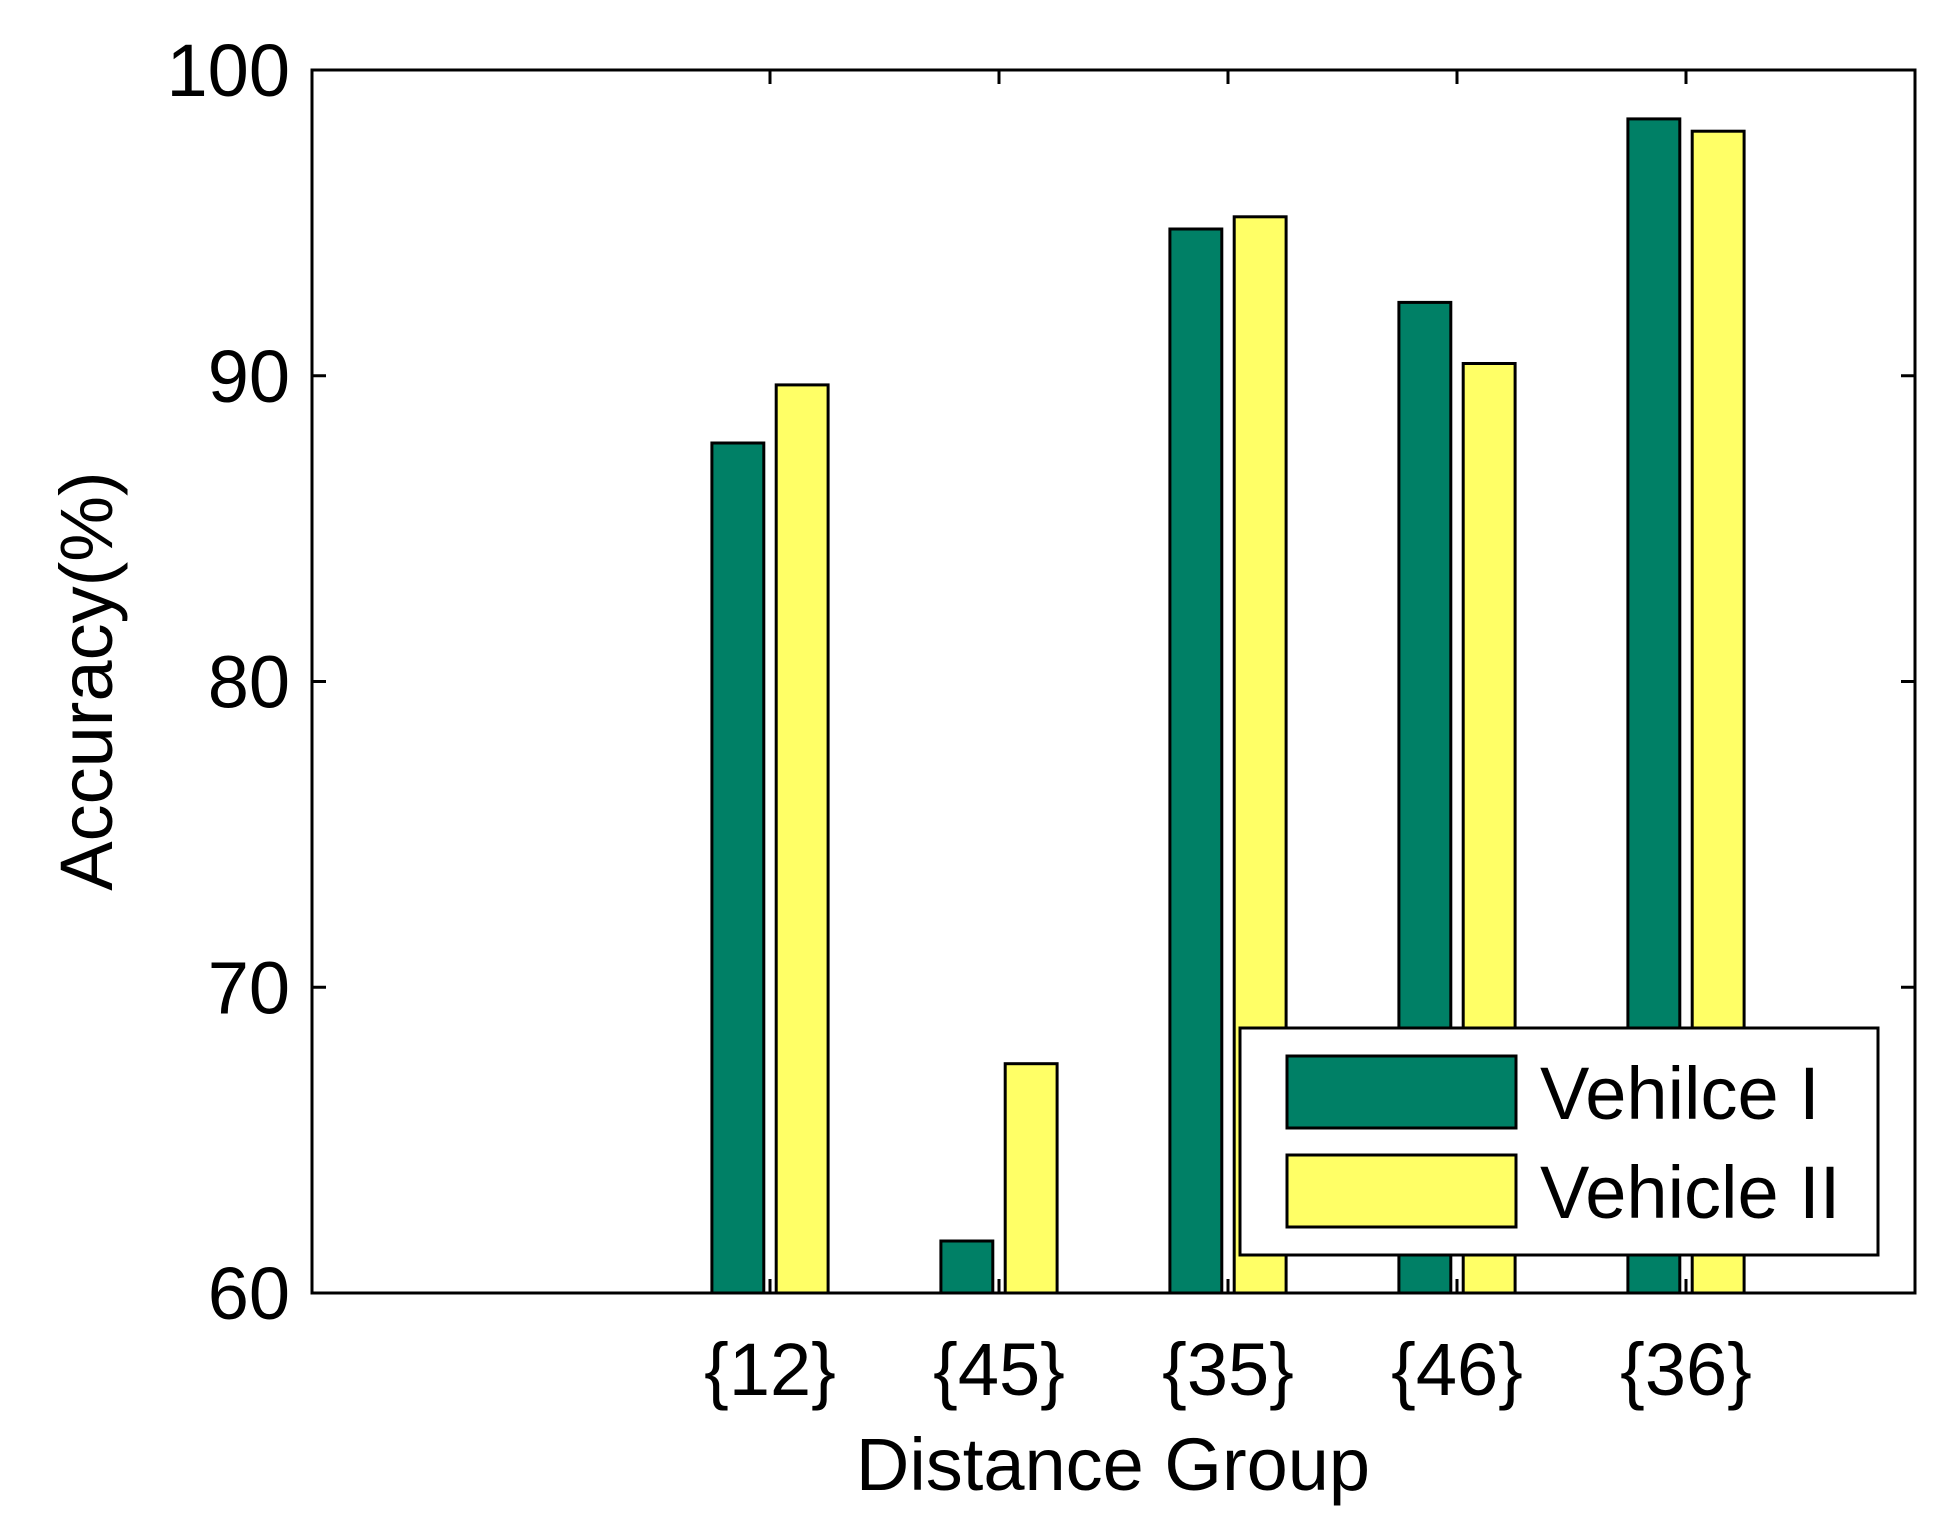 The width and height of the screenshot is (1940, 1529). What do you see at coordinates (249, 987) in the screenshot?
I see `y-tick-label-70: 70` at bounding box center [249, 987].